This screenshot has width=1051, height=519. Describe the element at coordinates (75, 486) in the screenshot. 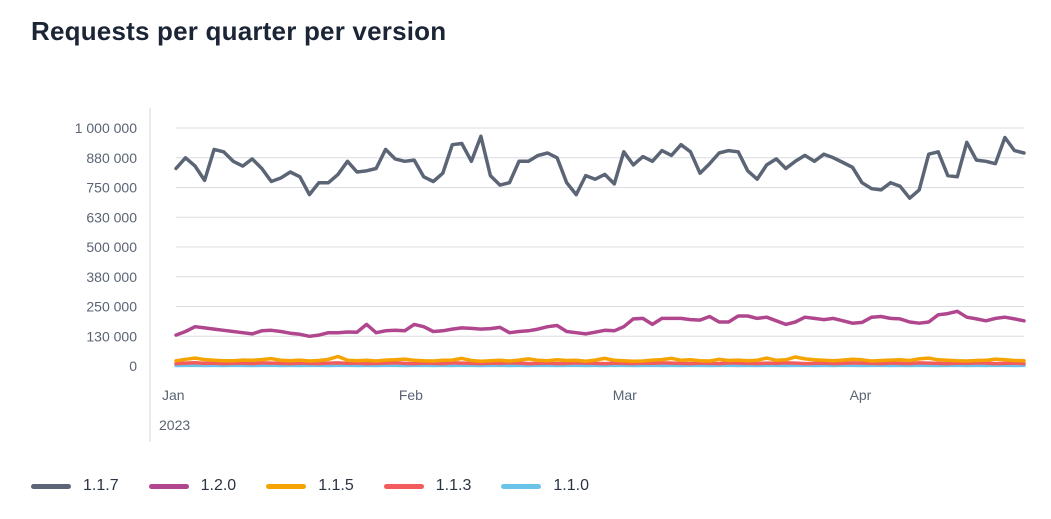

I see `legend-item-1-1-7: 1.1.7` at that location.